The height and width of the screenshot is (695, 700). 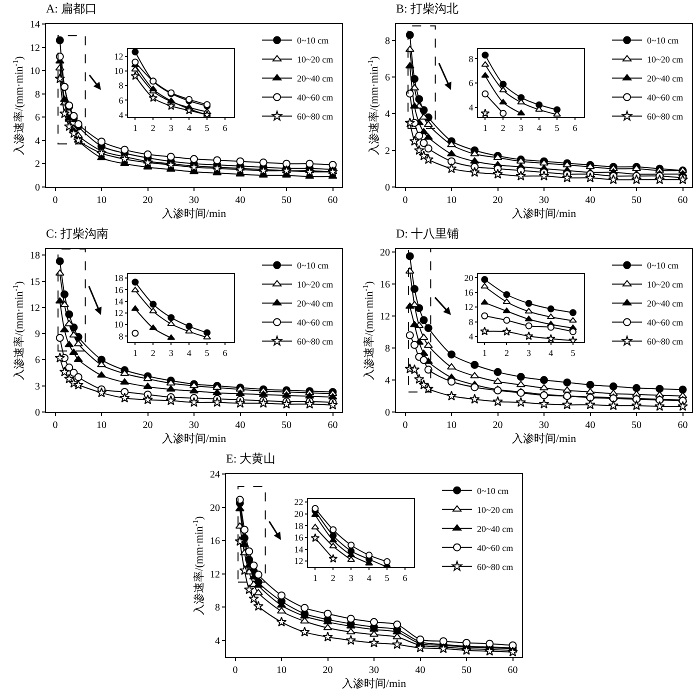 What do you see at coordinates (37, 334) in the screenshot?
I see `y-tick-label: 9` at bounding box center [37, 334].